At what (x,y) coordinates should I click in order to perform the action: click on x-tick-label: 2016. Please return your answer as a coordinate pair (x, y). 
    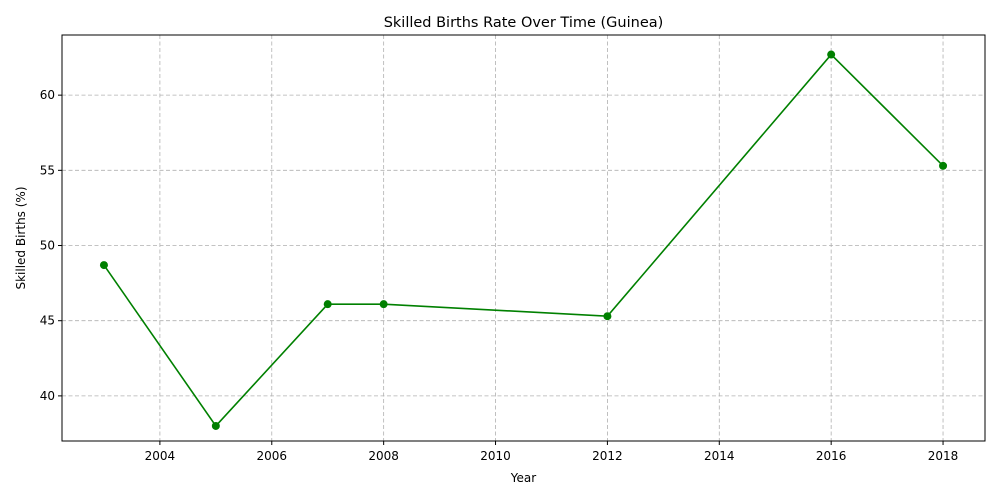
    Looking at the image, I should click on (831, 456).